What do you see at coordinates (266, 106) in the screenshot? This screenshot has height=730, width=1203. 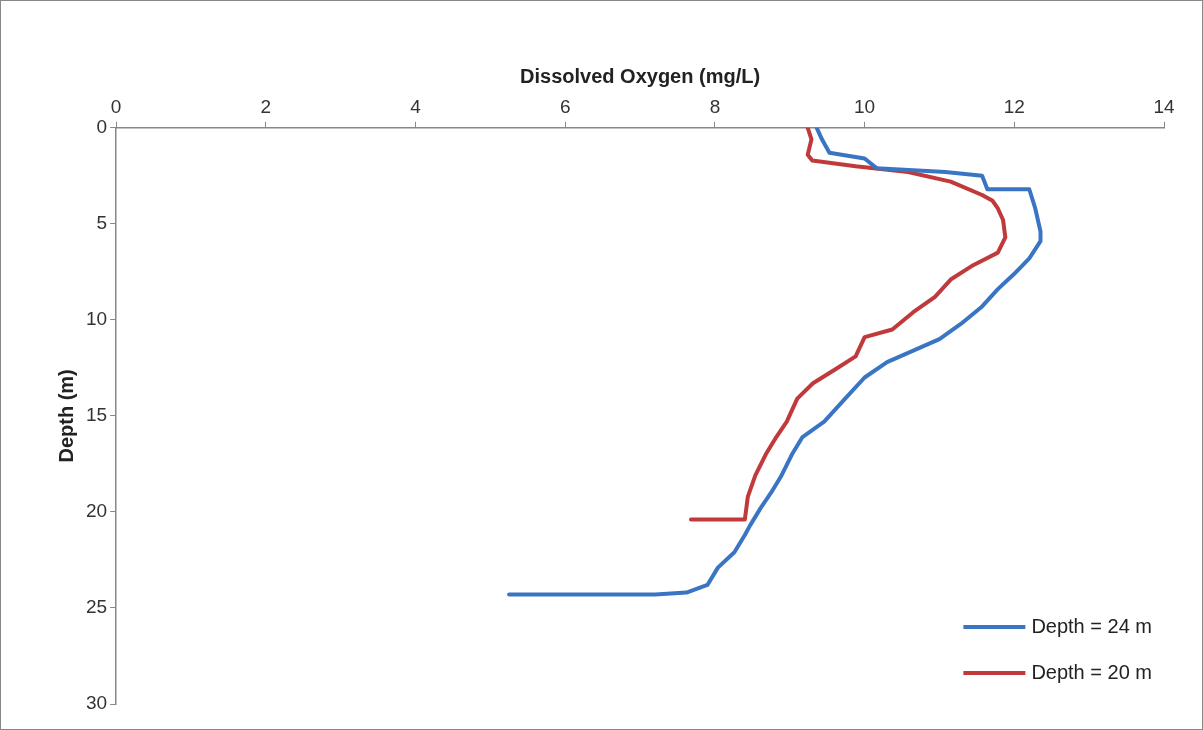 I see `x-tick-label: 2` at bounding box center [266, 106].